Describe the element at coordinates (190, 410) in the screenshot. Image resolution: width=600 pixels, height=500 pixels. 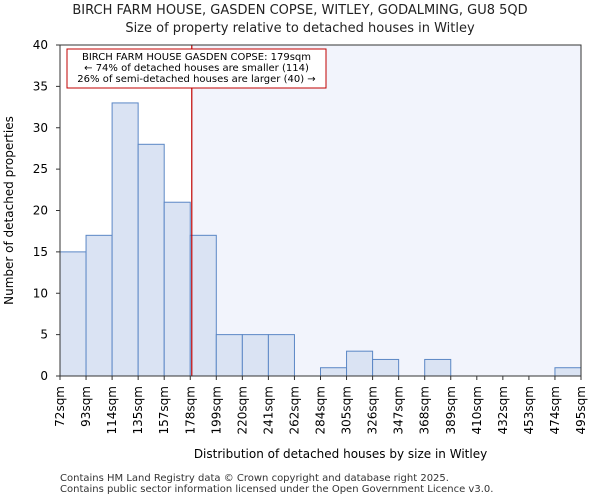
I see `x-tick-label: 178sqm` at that location.